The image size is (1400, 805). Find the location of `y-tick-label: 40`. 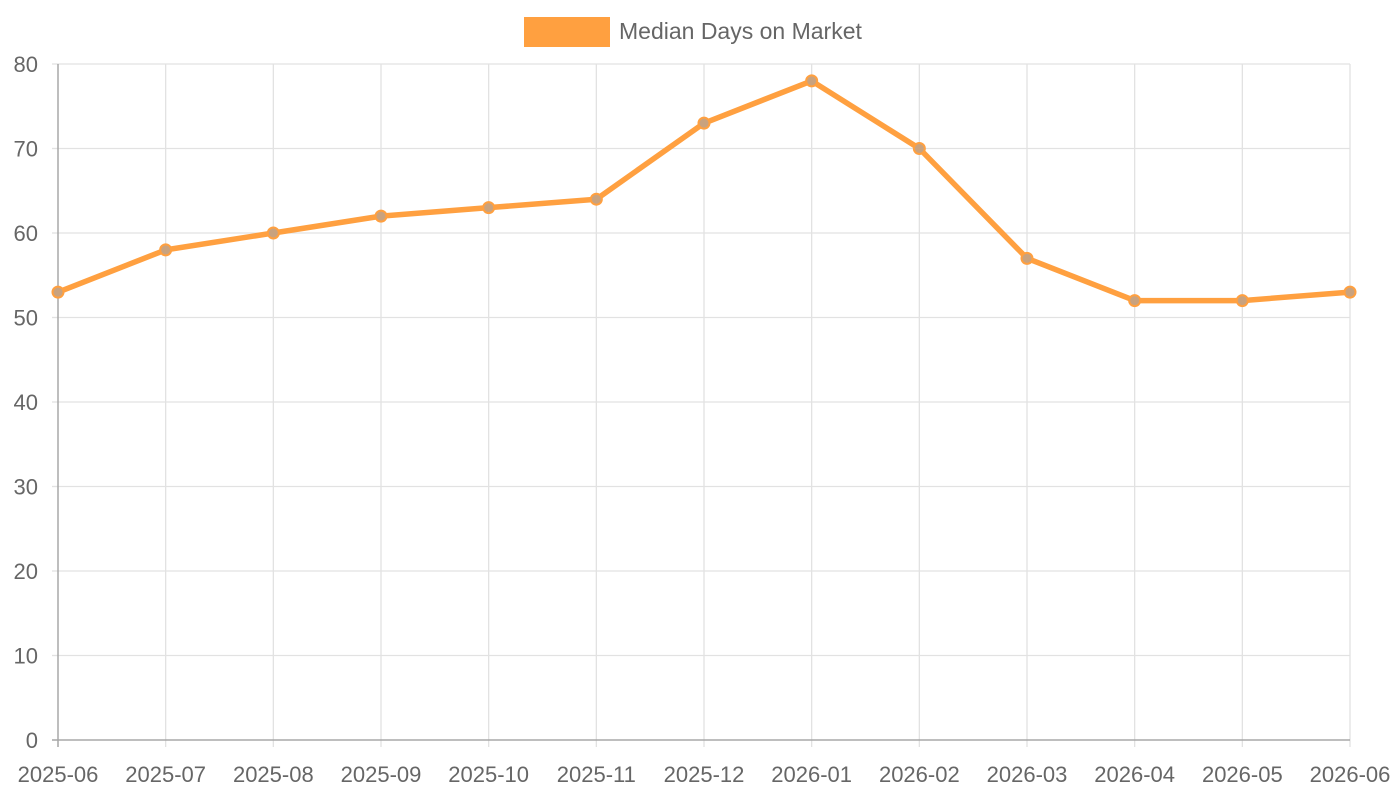

y-tick-label: 40 is located at coordinates (26, 402).